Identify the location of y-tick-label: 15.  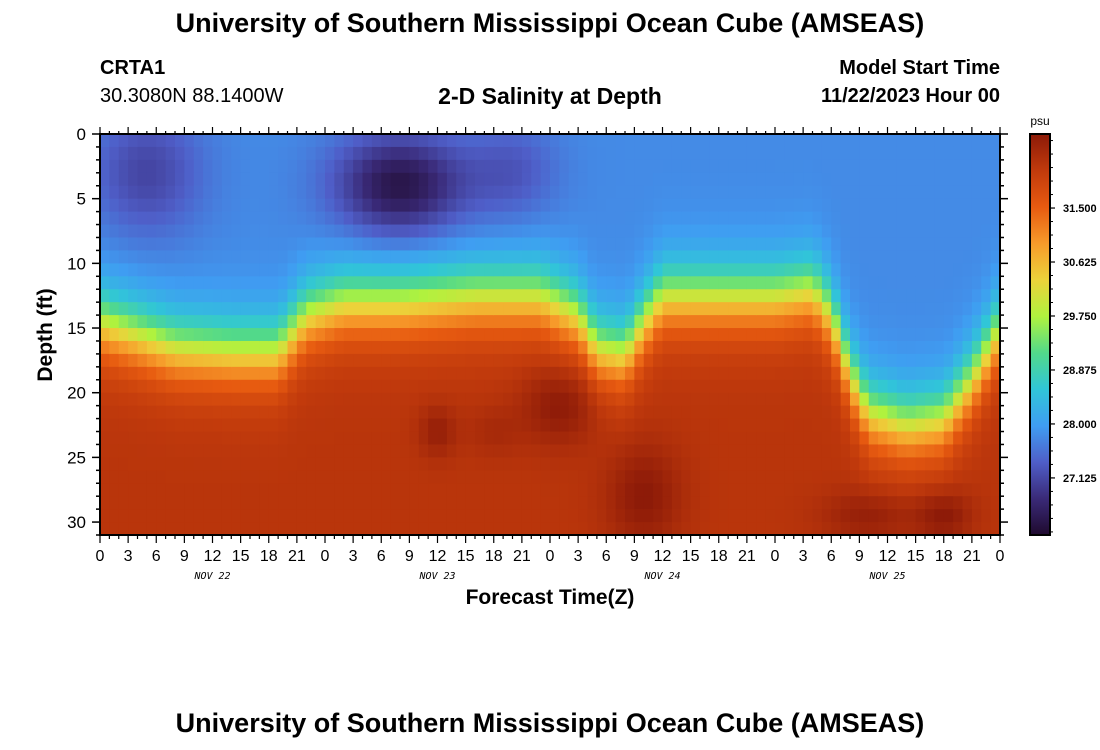
(76, 328).